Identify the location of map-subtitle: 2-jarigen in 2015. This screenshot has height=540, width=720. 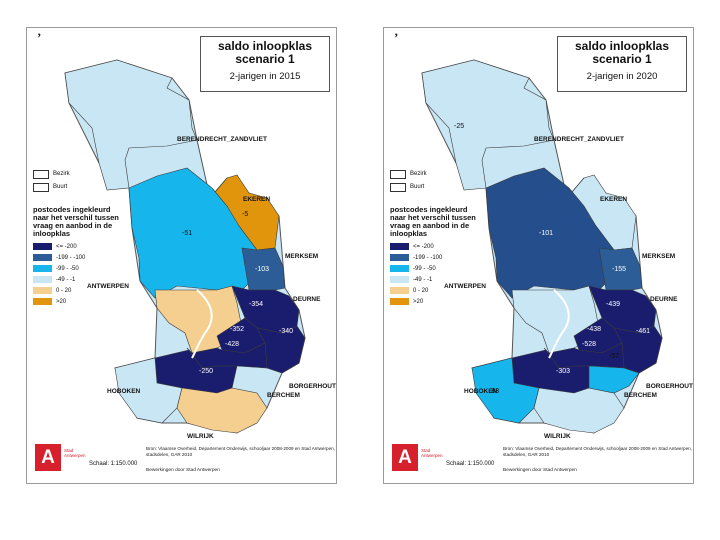
(265, 76).